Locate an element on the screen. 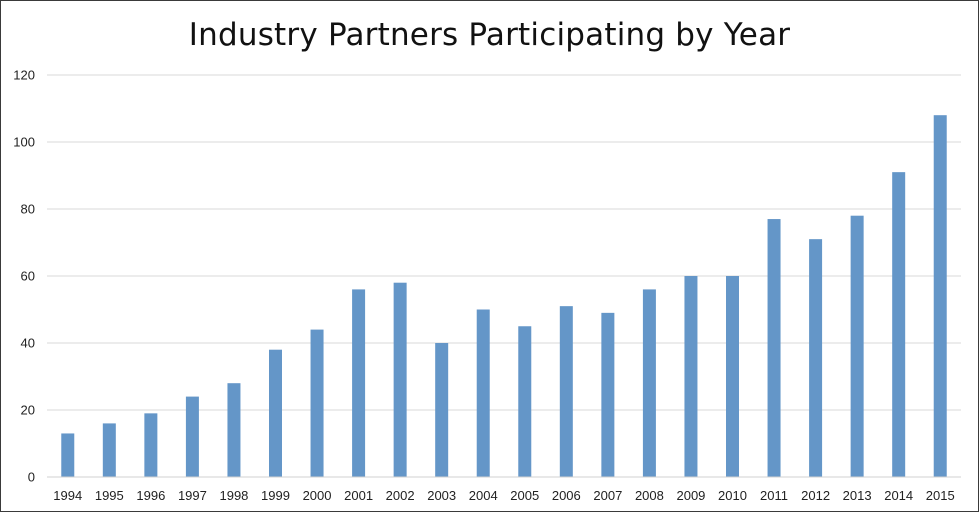 This screenshot has height=512, width=979. bar-2010 is located at coordinates (732, 376).